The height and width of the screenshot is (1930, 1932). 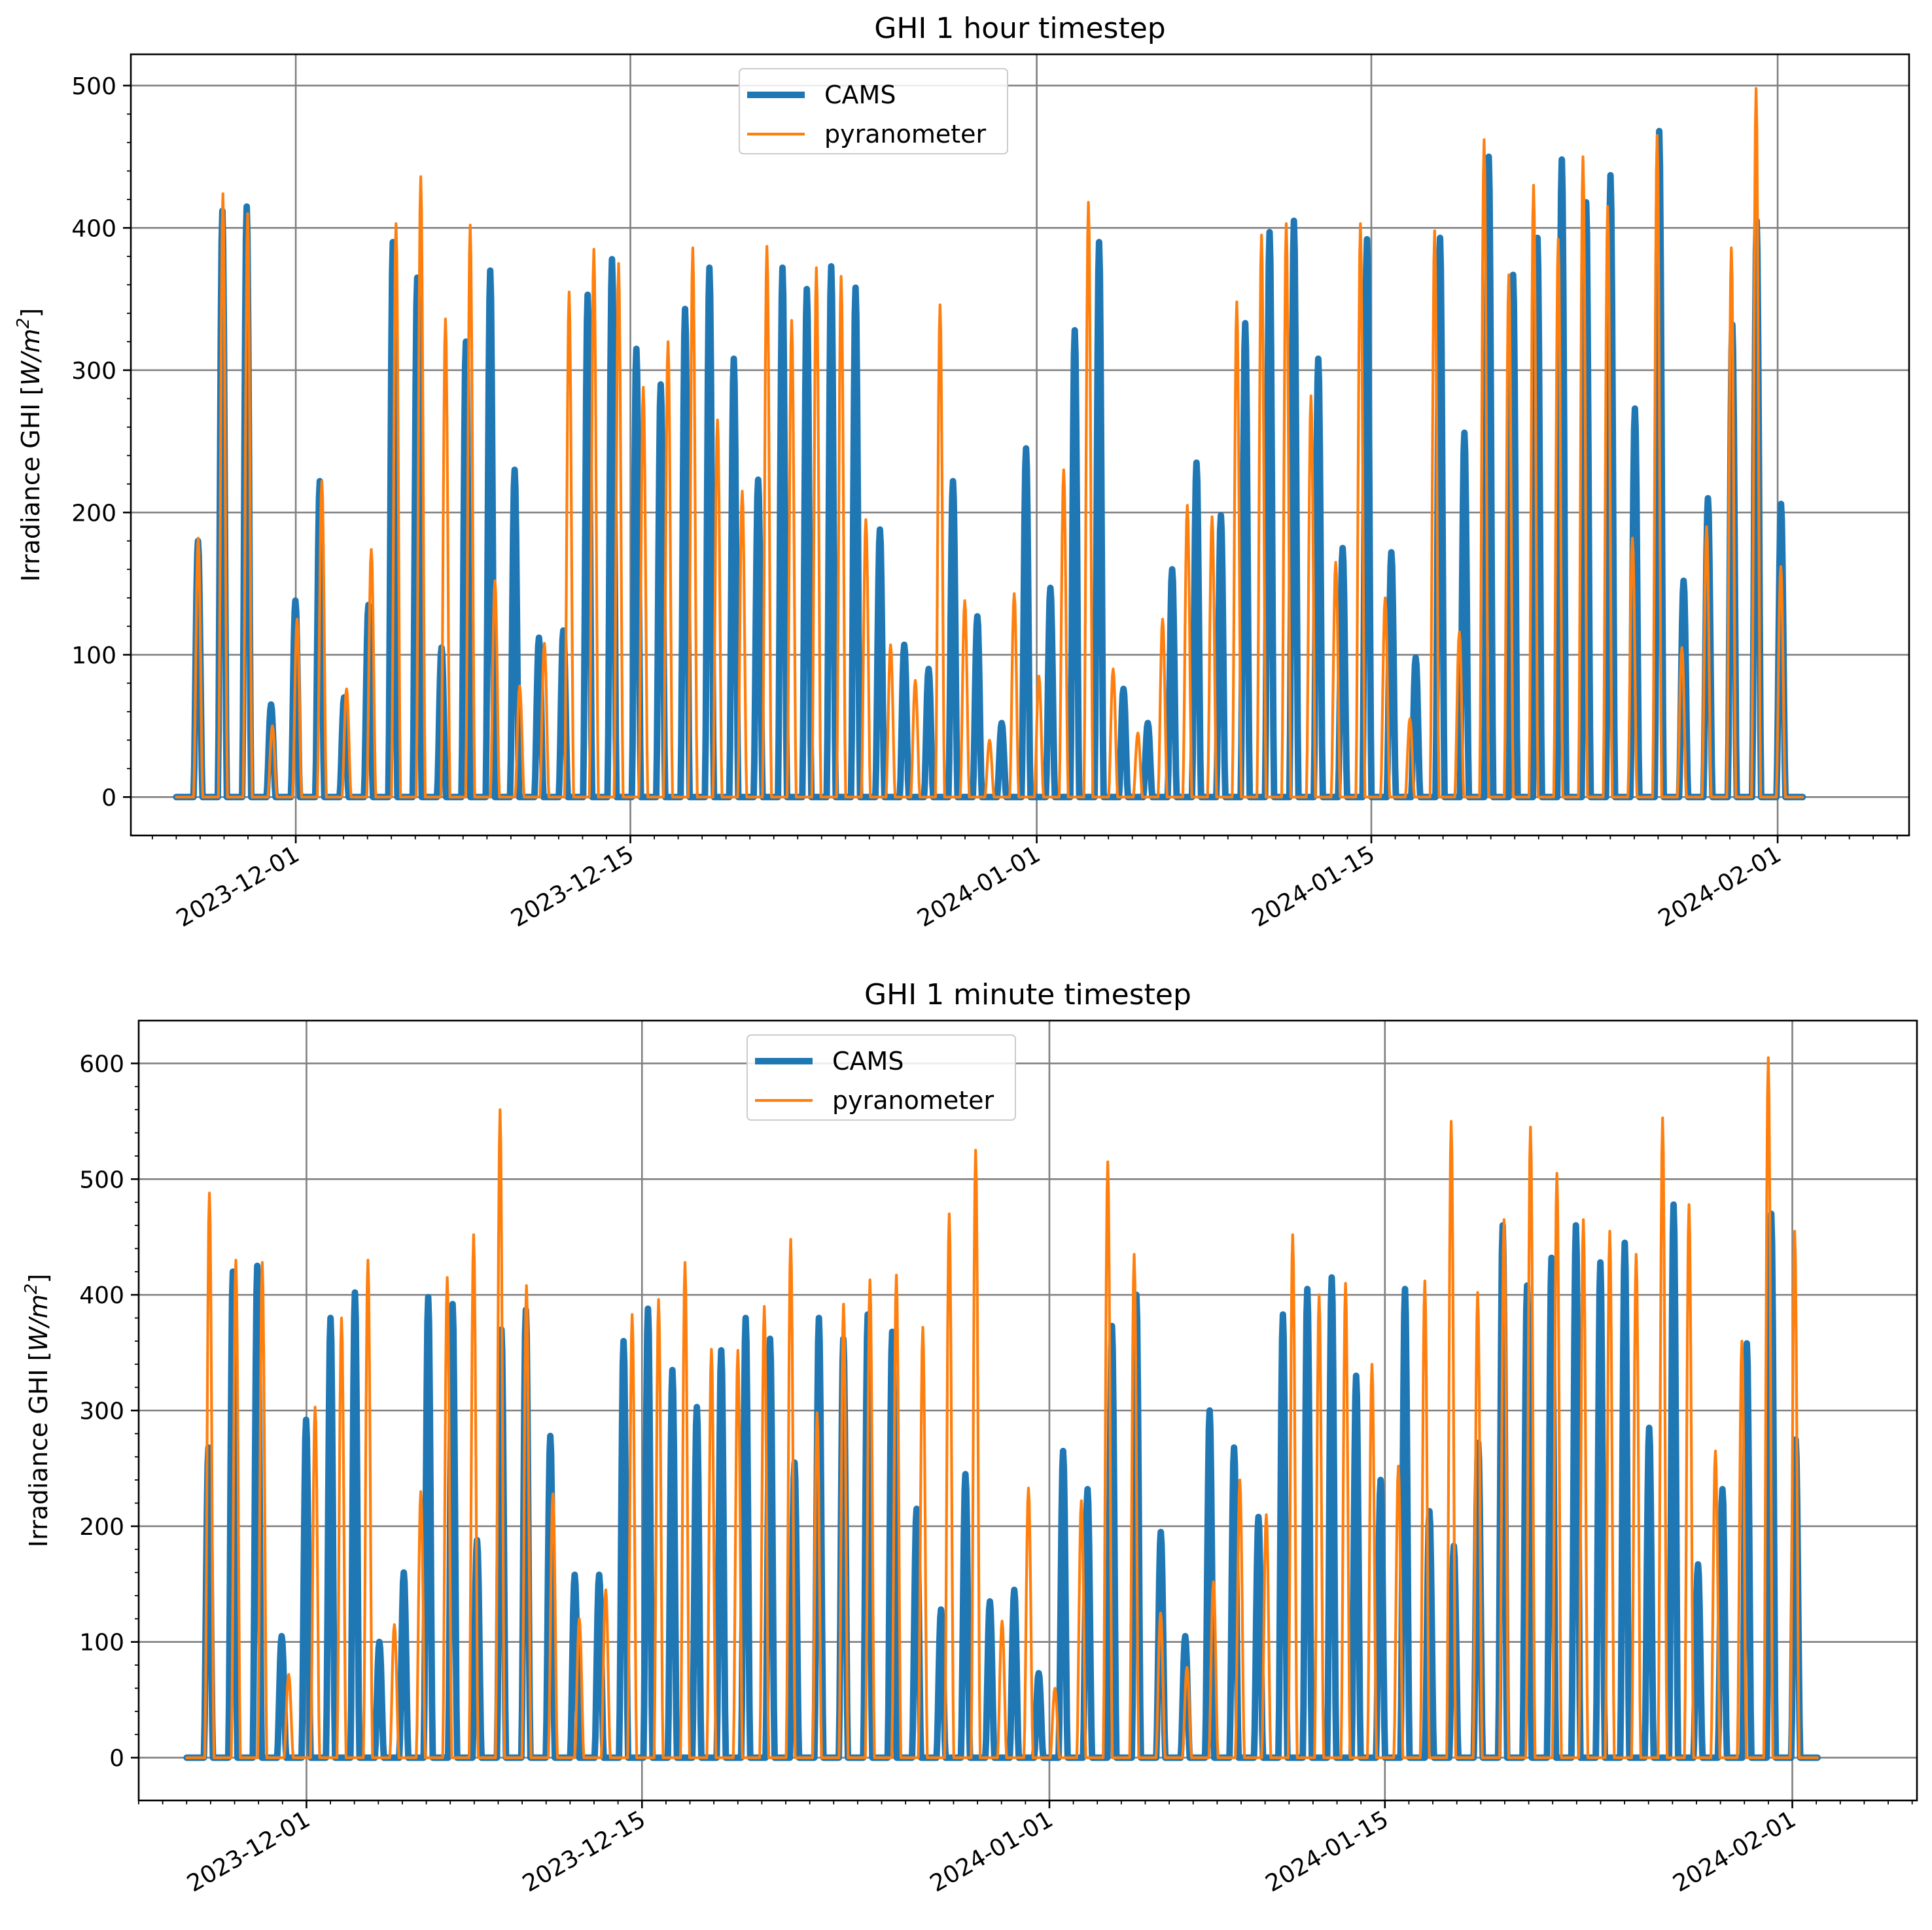 I want to click on y-axis: 0 100 200 300 400 500 600, so click(x=109, y=1412).